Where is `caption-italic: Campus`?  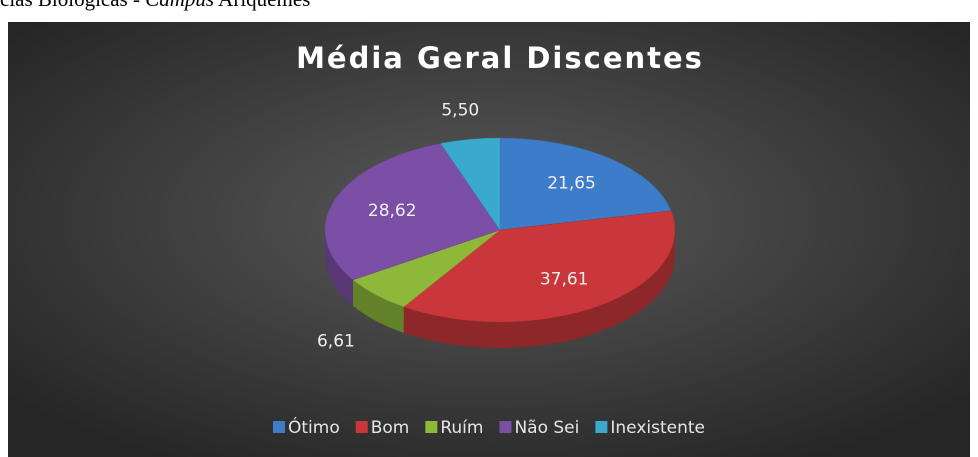 caption-italic: Campus is located at coordinates (179, 5).